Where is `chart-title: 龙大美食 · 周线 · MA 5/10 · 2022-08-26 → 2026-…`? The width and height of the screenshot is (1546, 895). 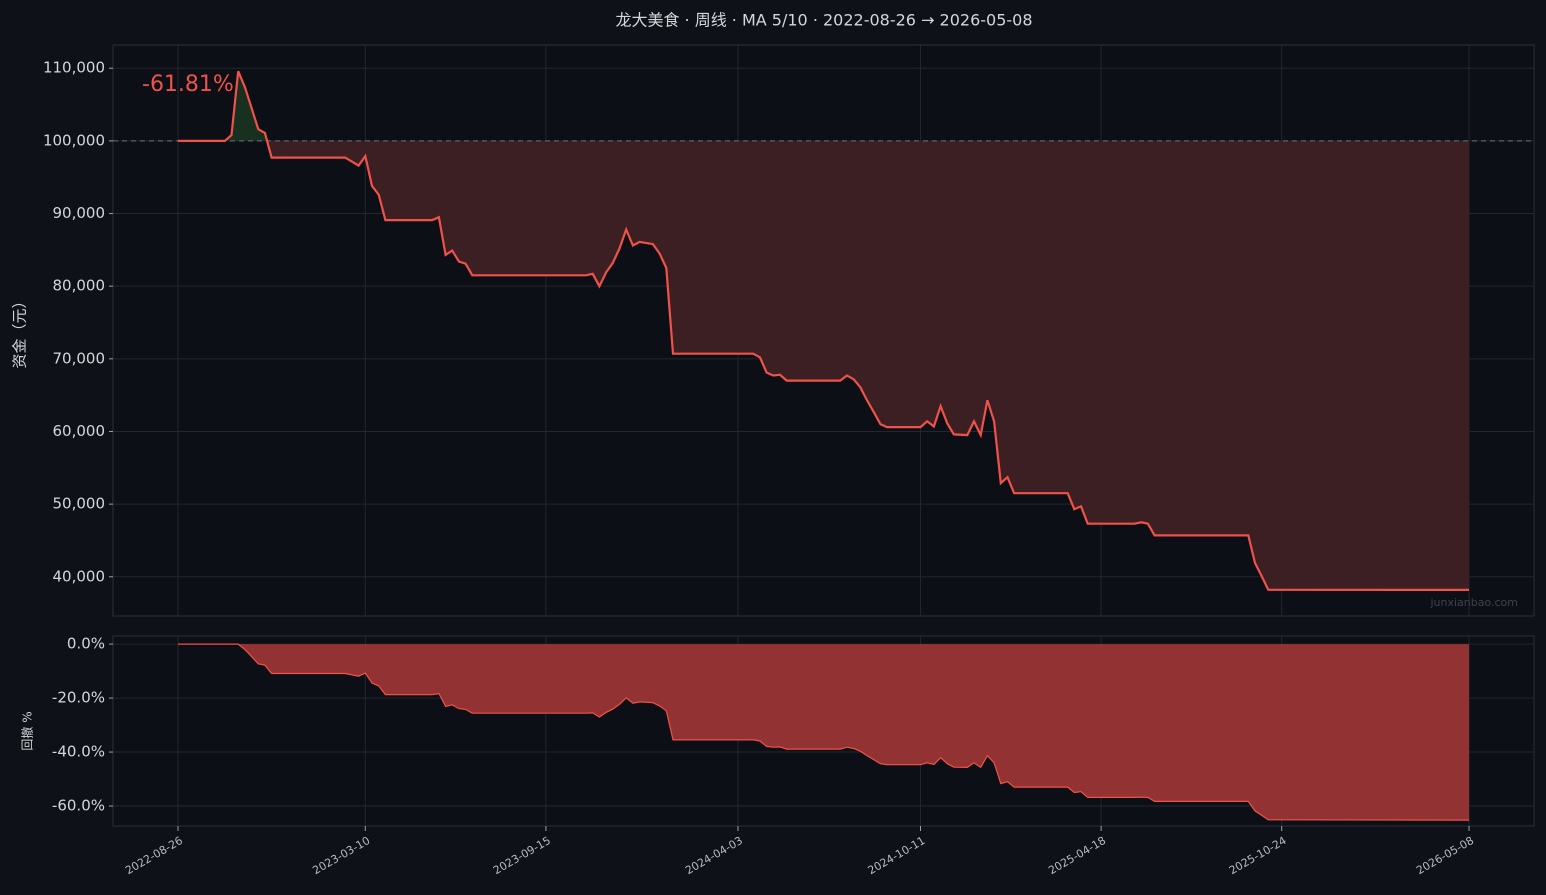 chart-title: 龙大美食 · 周线 · MA 5/10 · 2022-08-26 → 2026-… is located at coordinates (823, 20).